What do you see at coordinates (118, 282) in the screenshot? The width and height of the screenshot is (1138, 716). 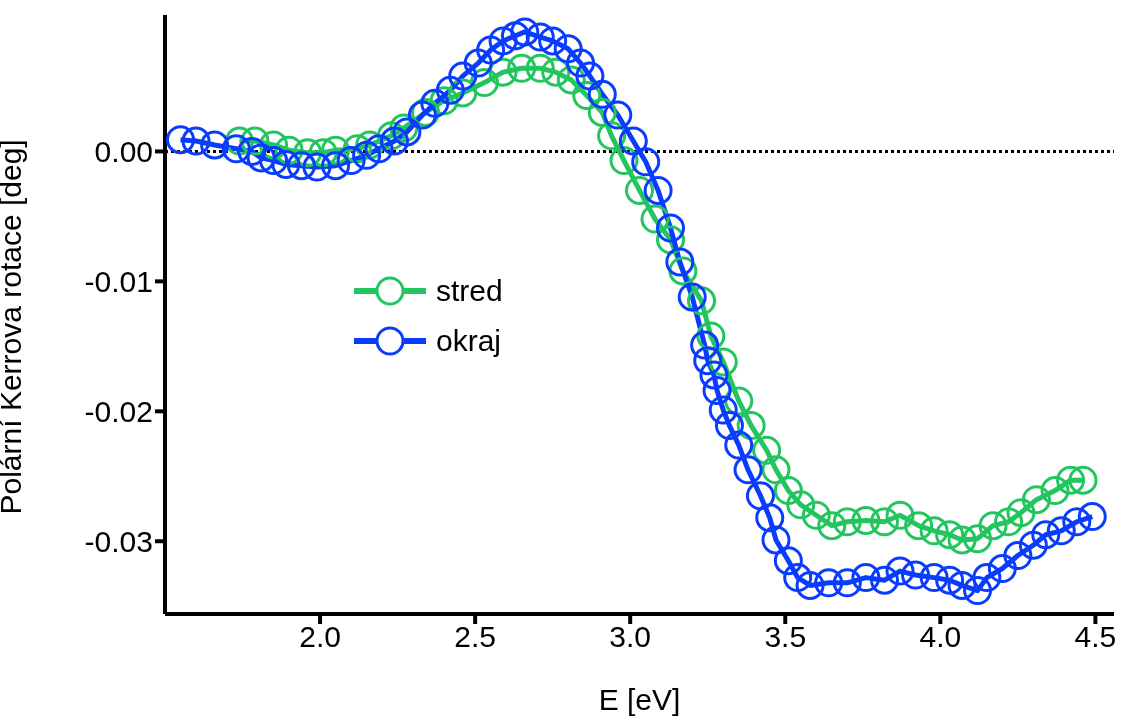 I see `y-tick-label: -0.01` at bounding box center [118, 282].